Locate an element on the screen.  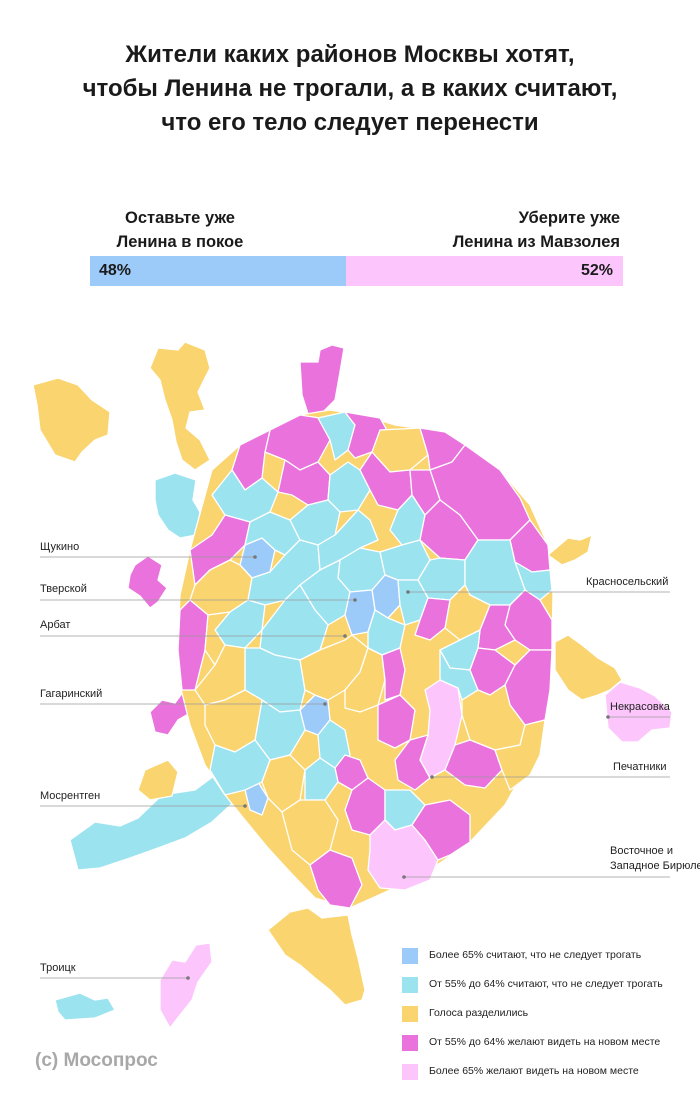
district-south-spike is located at coordinates (316, 956).